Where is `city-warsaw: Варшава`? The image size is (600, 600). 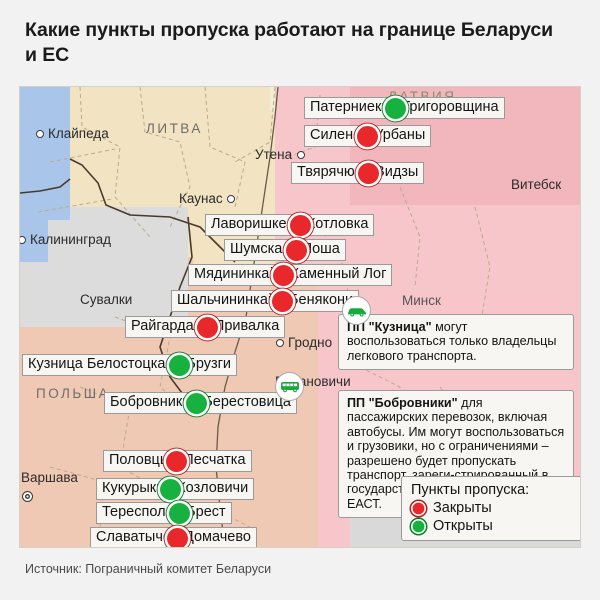
city-warsaw: Варшава is located at coordinates (49, 477).